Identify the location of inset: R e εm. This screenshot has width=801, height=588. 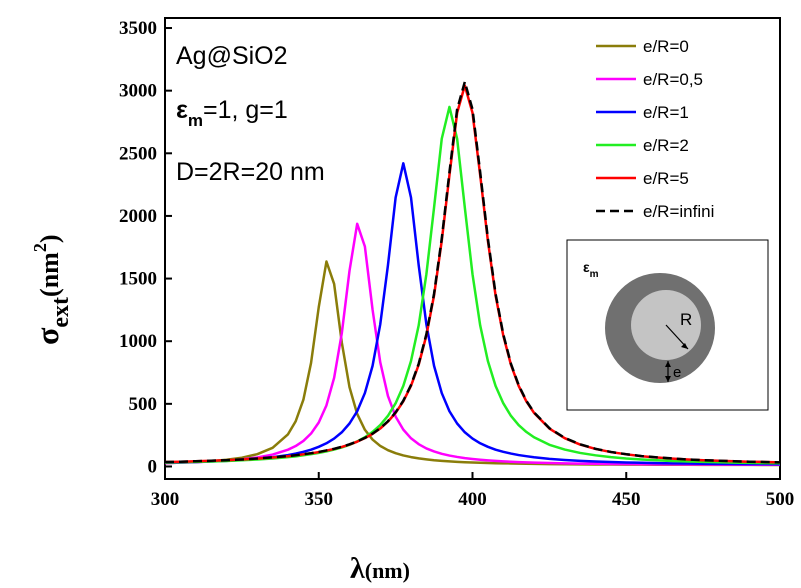
(667, 325).